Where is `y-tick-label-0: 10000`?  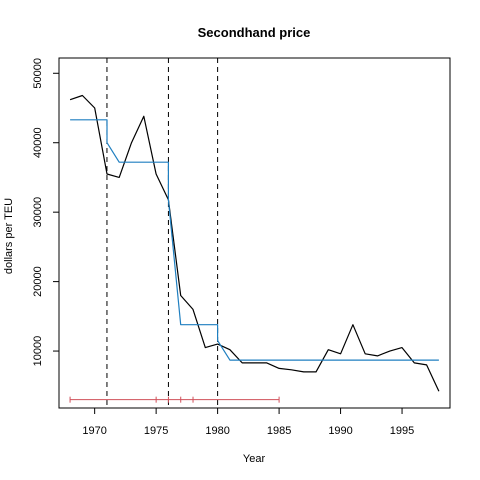
y-tick-label-0: 10000 is located at coordinates (38, 351).